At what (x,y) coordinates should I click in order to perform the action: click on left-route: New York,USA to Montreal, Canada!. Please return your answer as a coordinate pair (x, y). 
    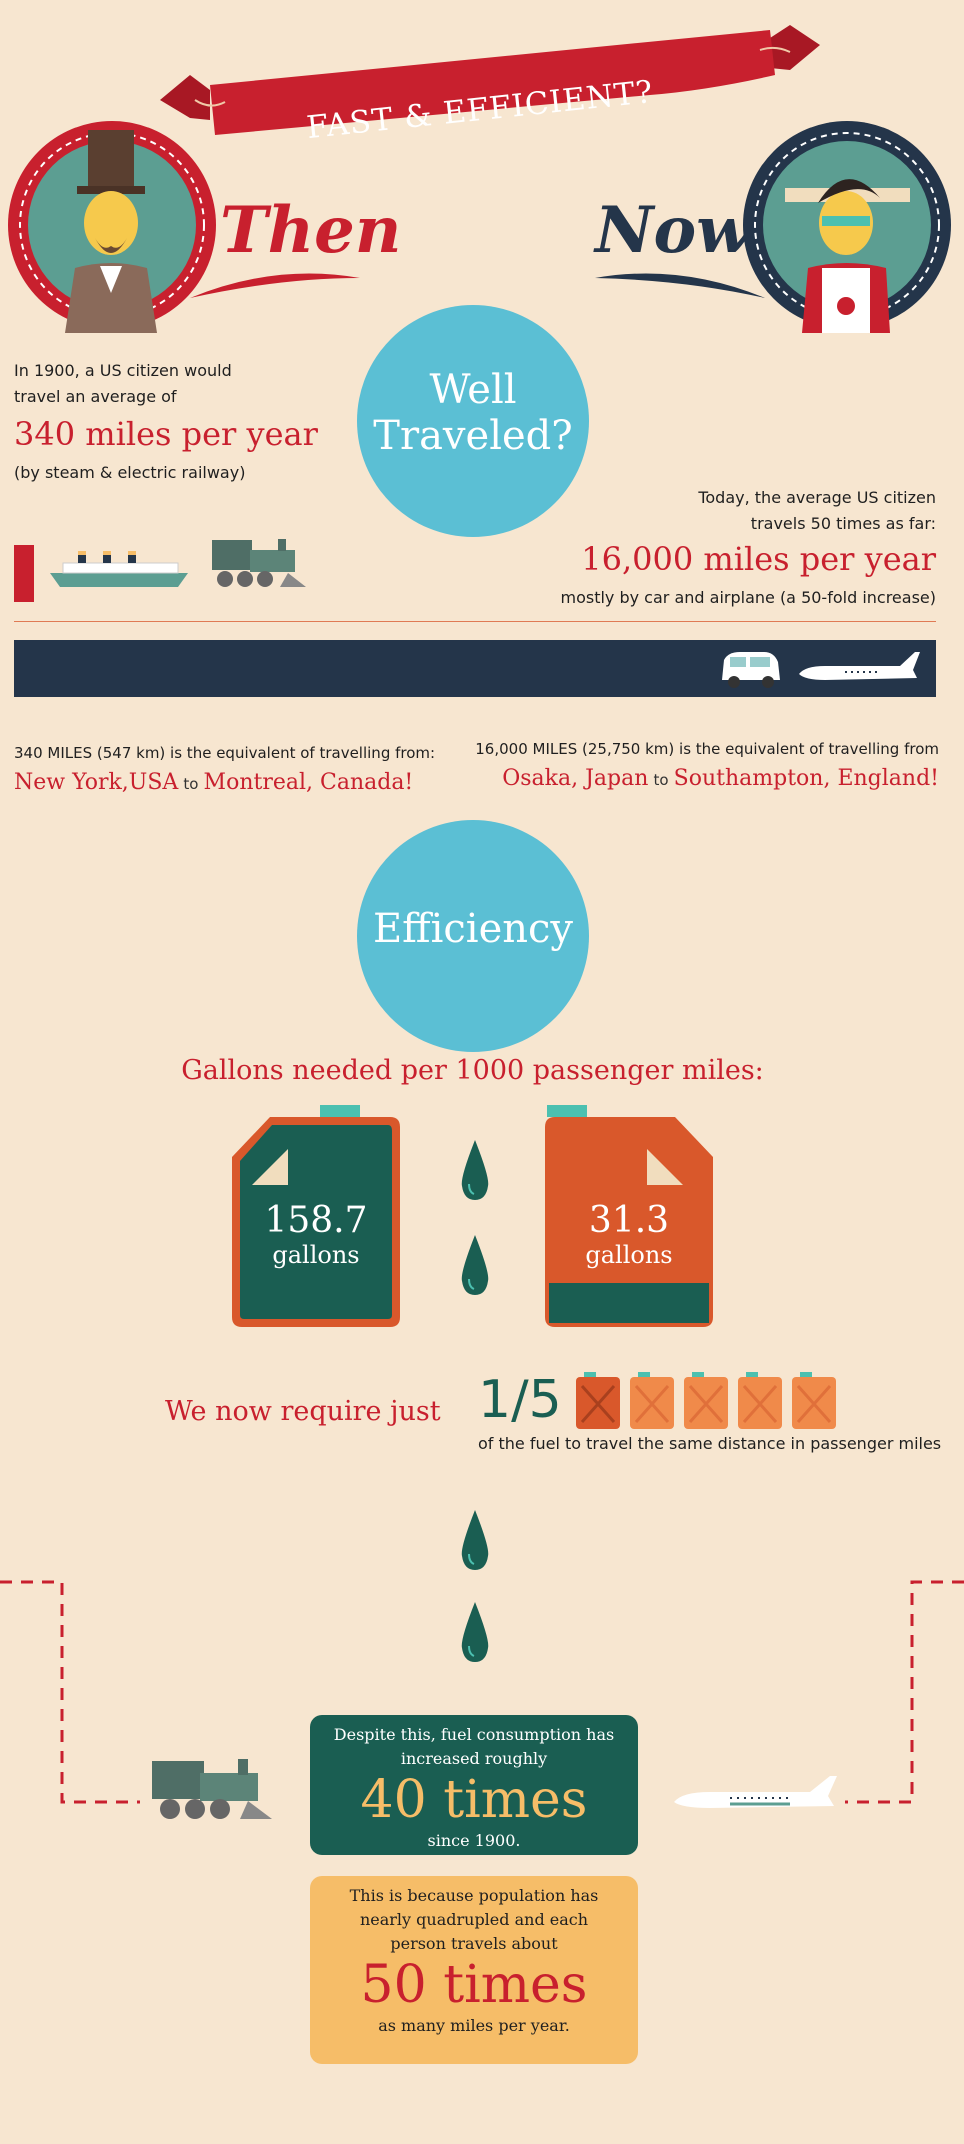
    Looking at the image, I should click on (213, 782).